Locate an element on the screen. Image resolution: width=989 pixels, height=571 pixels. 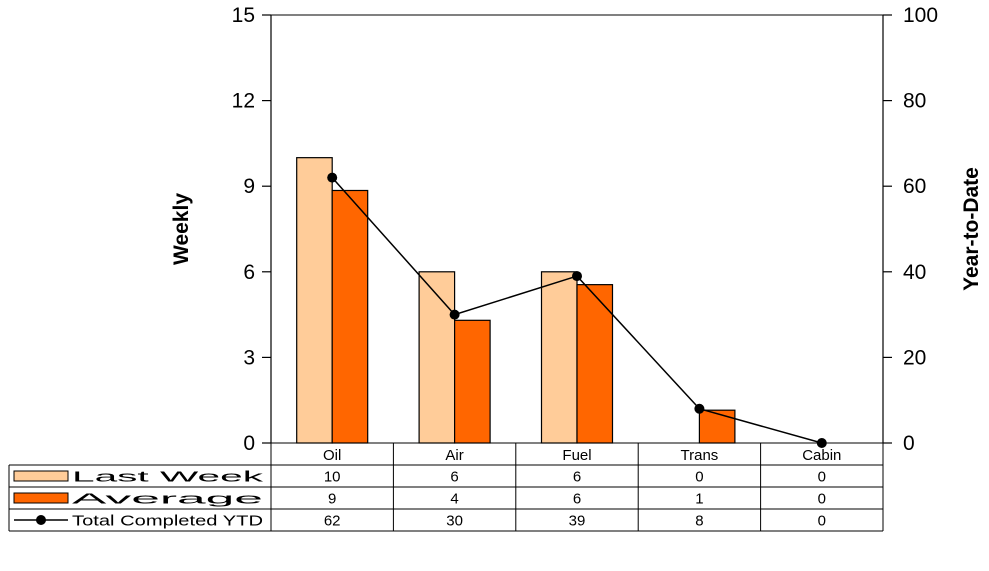
table-cell: 8 is located at coordinates (699, 521).